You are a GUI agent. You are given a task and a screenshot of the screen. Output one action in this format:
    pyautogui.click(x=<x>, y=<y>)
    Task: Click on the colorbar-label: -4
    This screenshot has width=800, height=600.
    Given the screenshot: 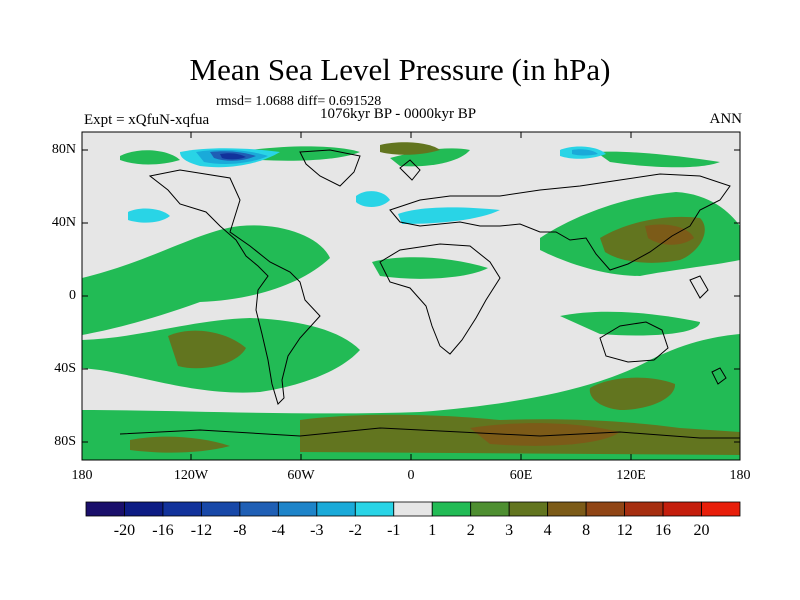 What is the action you would take?
    pyautogui.click(x=278, y=530)
    